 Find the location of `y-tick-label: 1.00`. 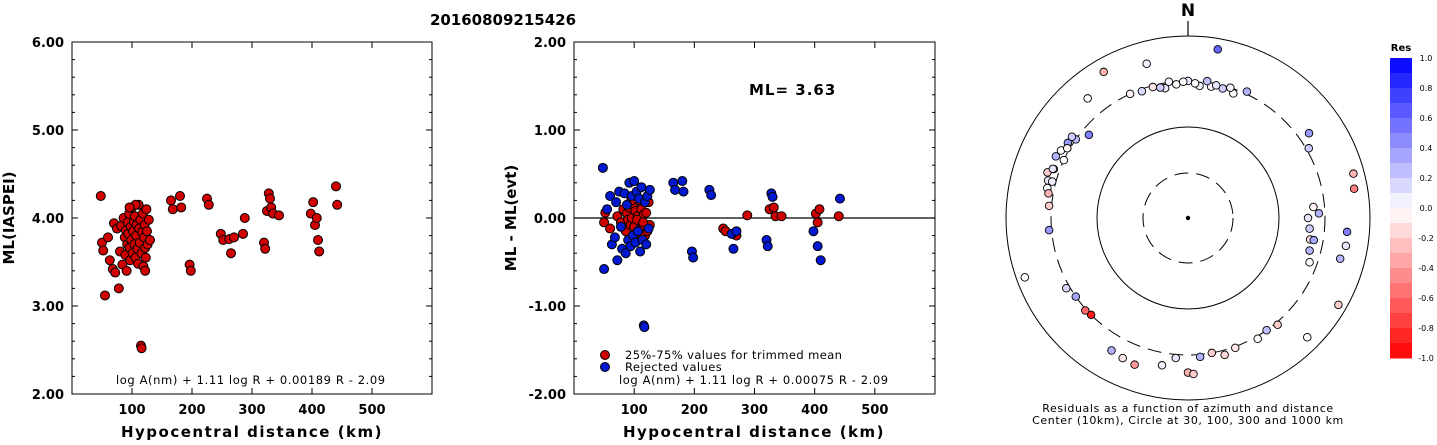

y-tick-label: 1.00 is located at coordinates (550, 131).